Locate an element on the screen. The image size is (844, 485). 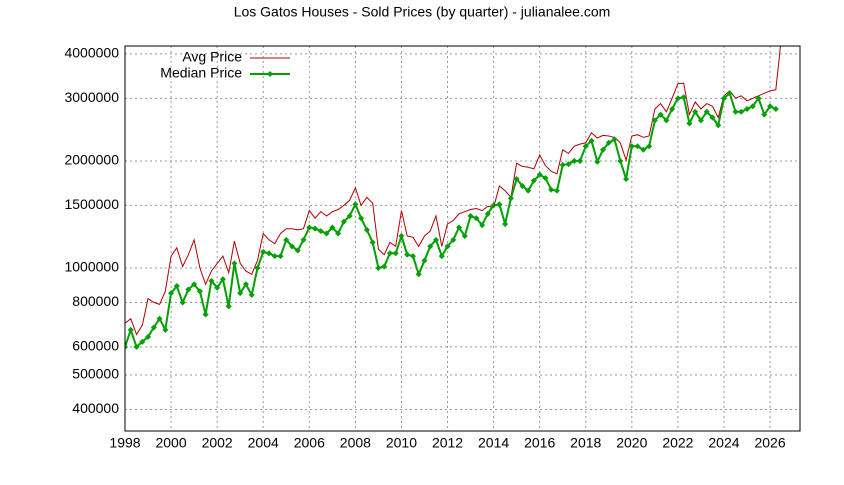
x-tick-label: 2002 is located at coordinates (217, 443).